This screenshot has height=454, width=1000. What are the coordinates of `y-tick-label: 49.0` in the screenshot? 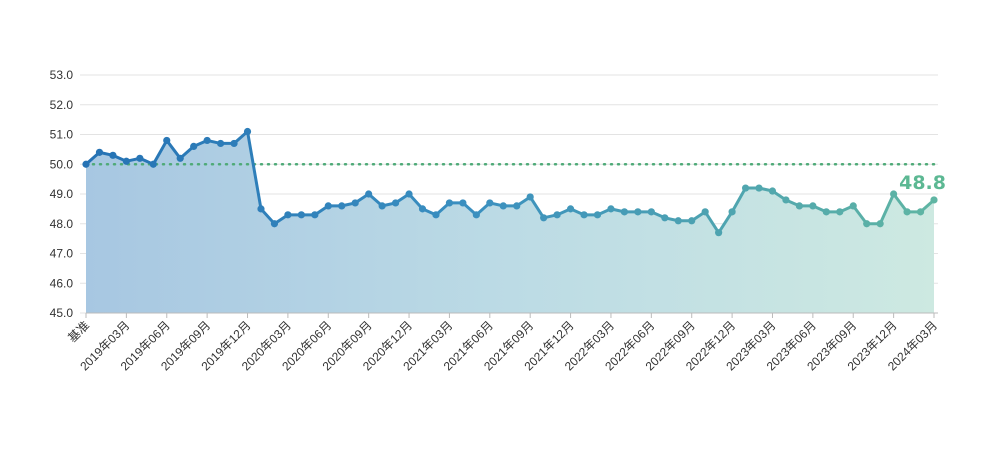 It's located at (62, 194).